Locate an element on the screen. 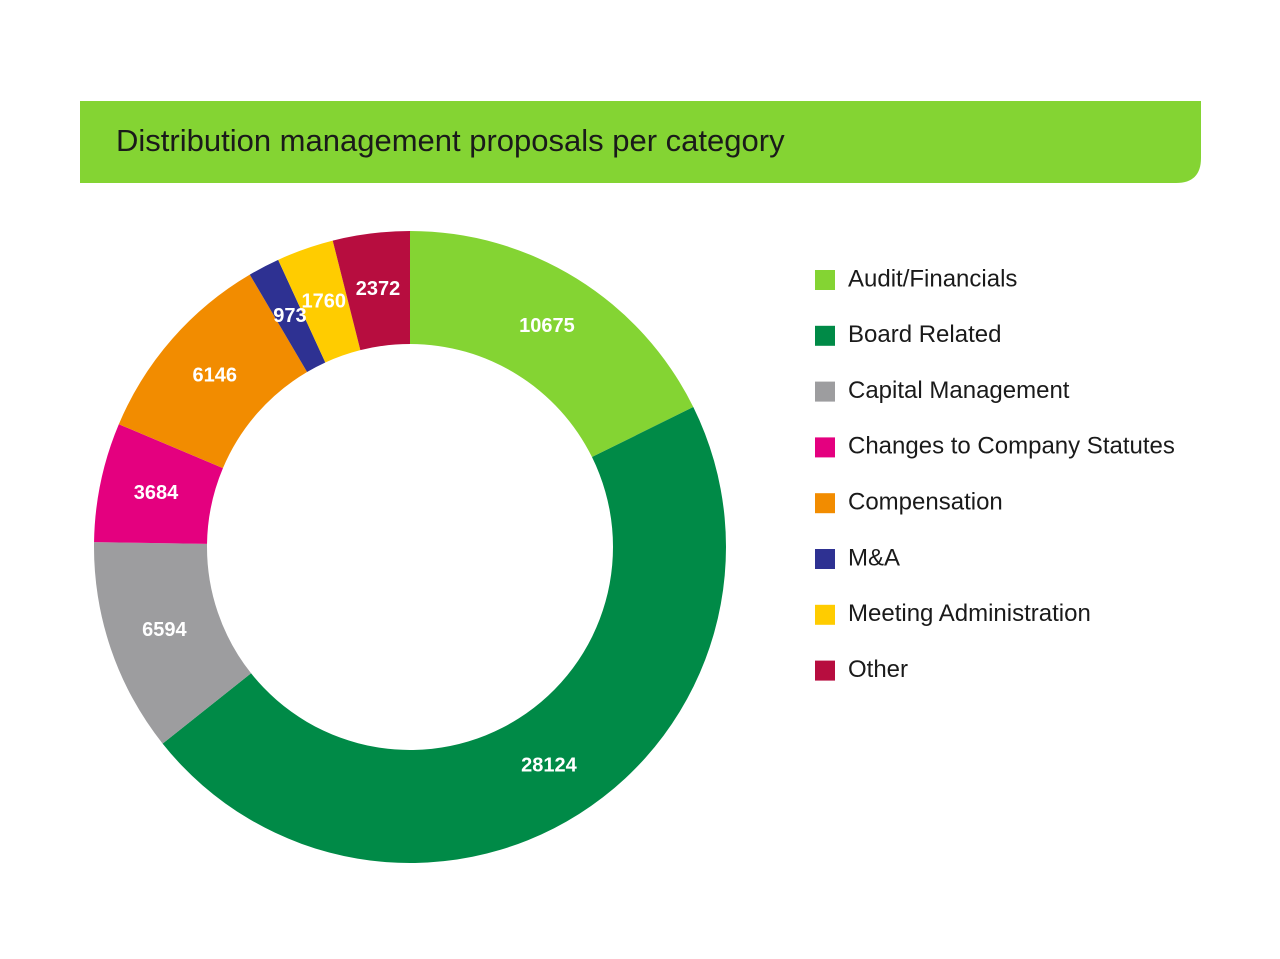 The width and height of the screenshot is (1280, 959). title-bar is located at coordinates (640, 142).